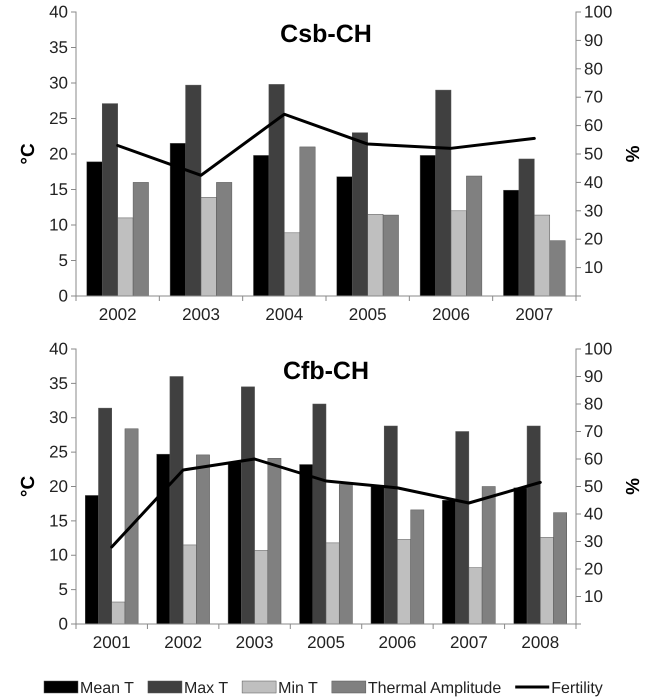  I want to click on chart-title: Cfb-CH, so click(326, 371).